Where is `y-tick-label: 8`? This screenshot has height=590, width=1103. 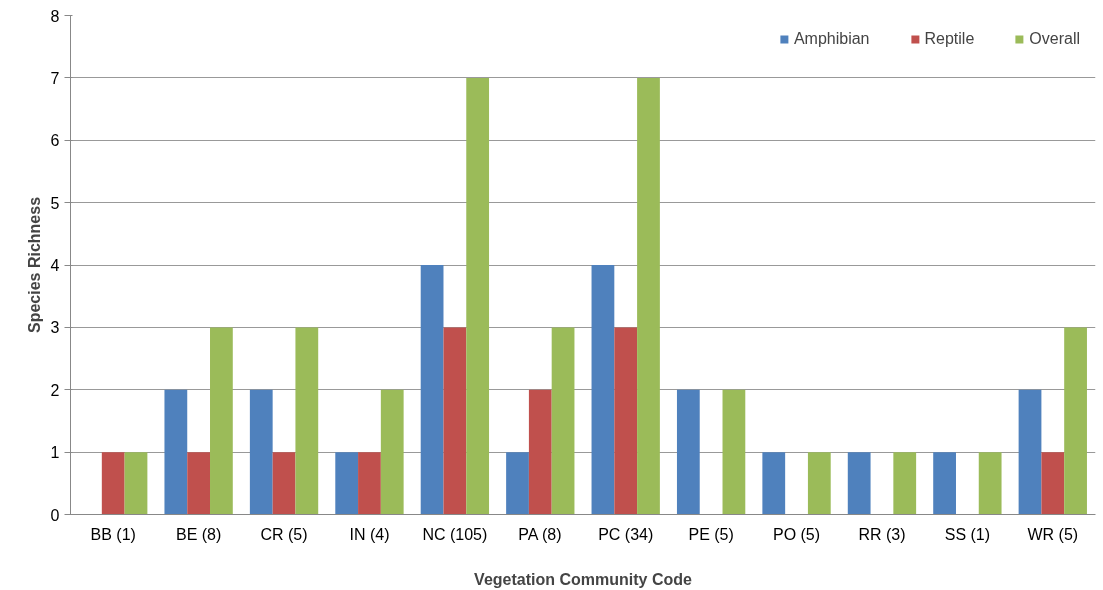 y-tick-label: 8 is located at coordinates (55, 16).